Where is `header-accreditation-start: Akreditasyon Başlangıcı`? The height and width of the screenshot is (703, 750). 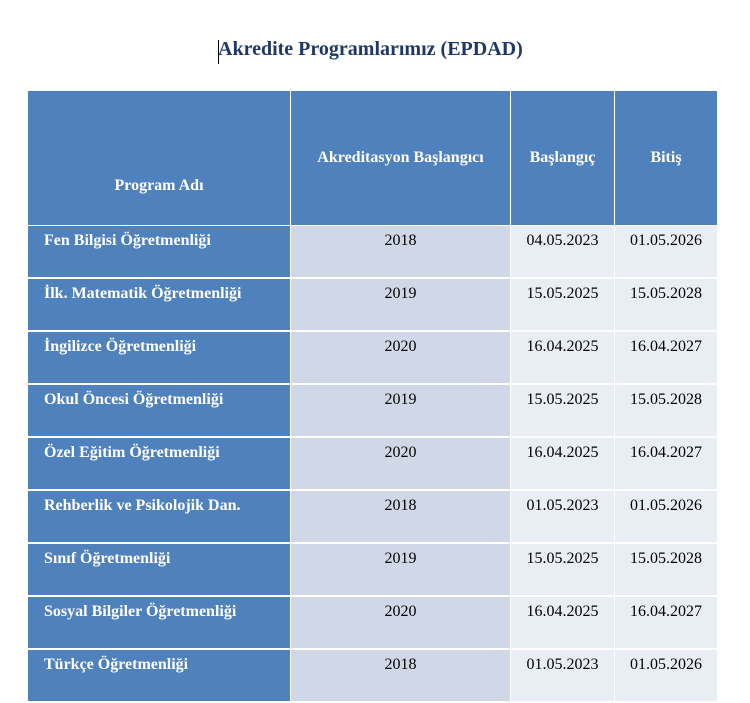 header-accreditation-start: Akreditasyon Başlangıcı is located at coordinates (400, 158).